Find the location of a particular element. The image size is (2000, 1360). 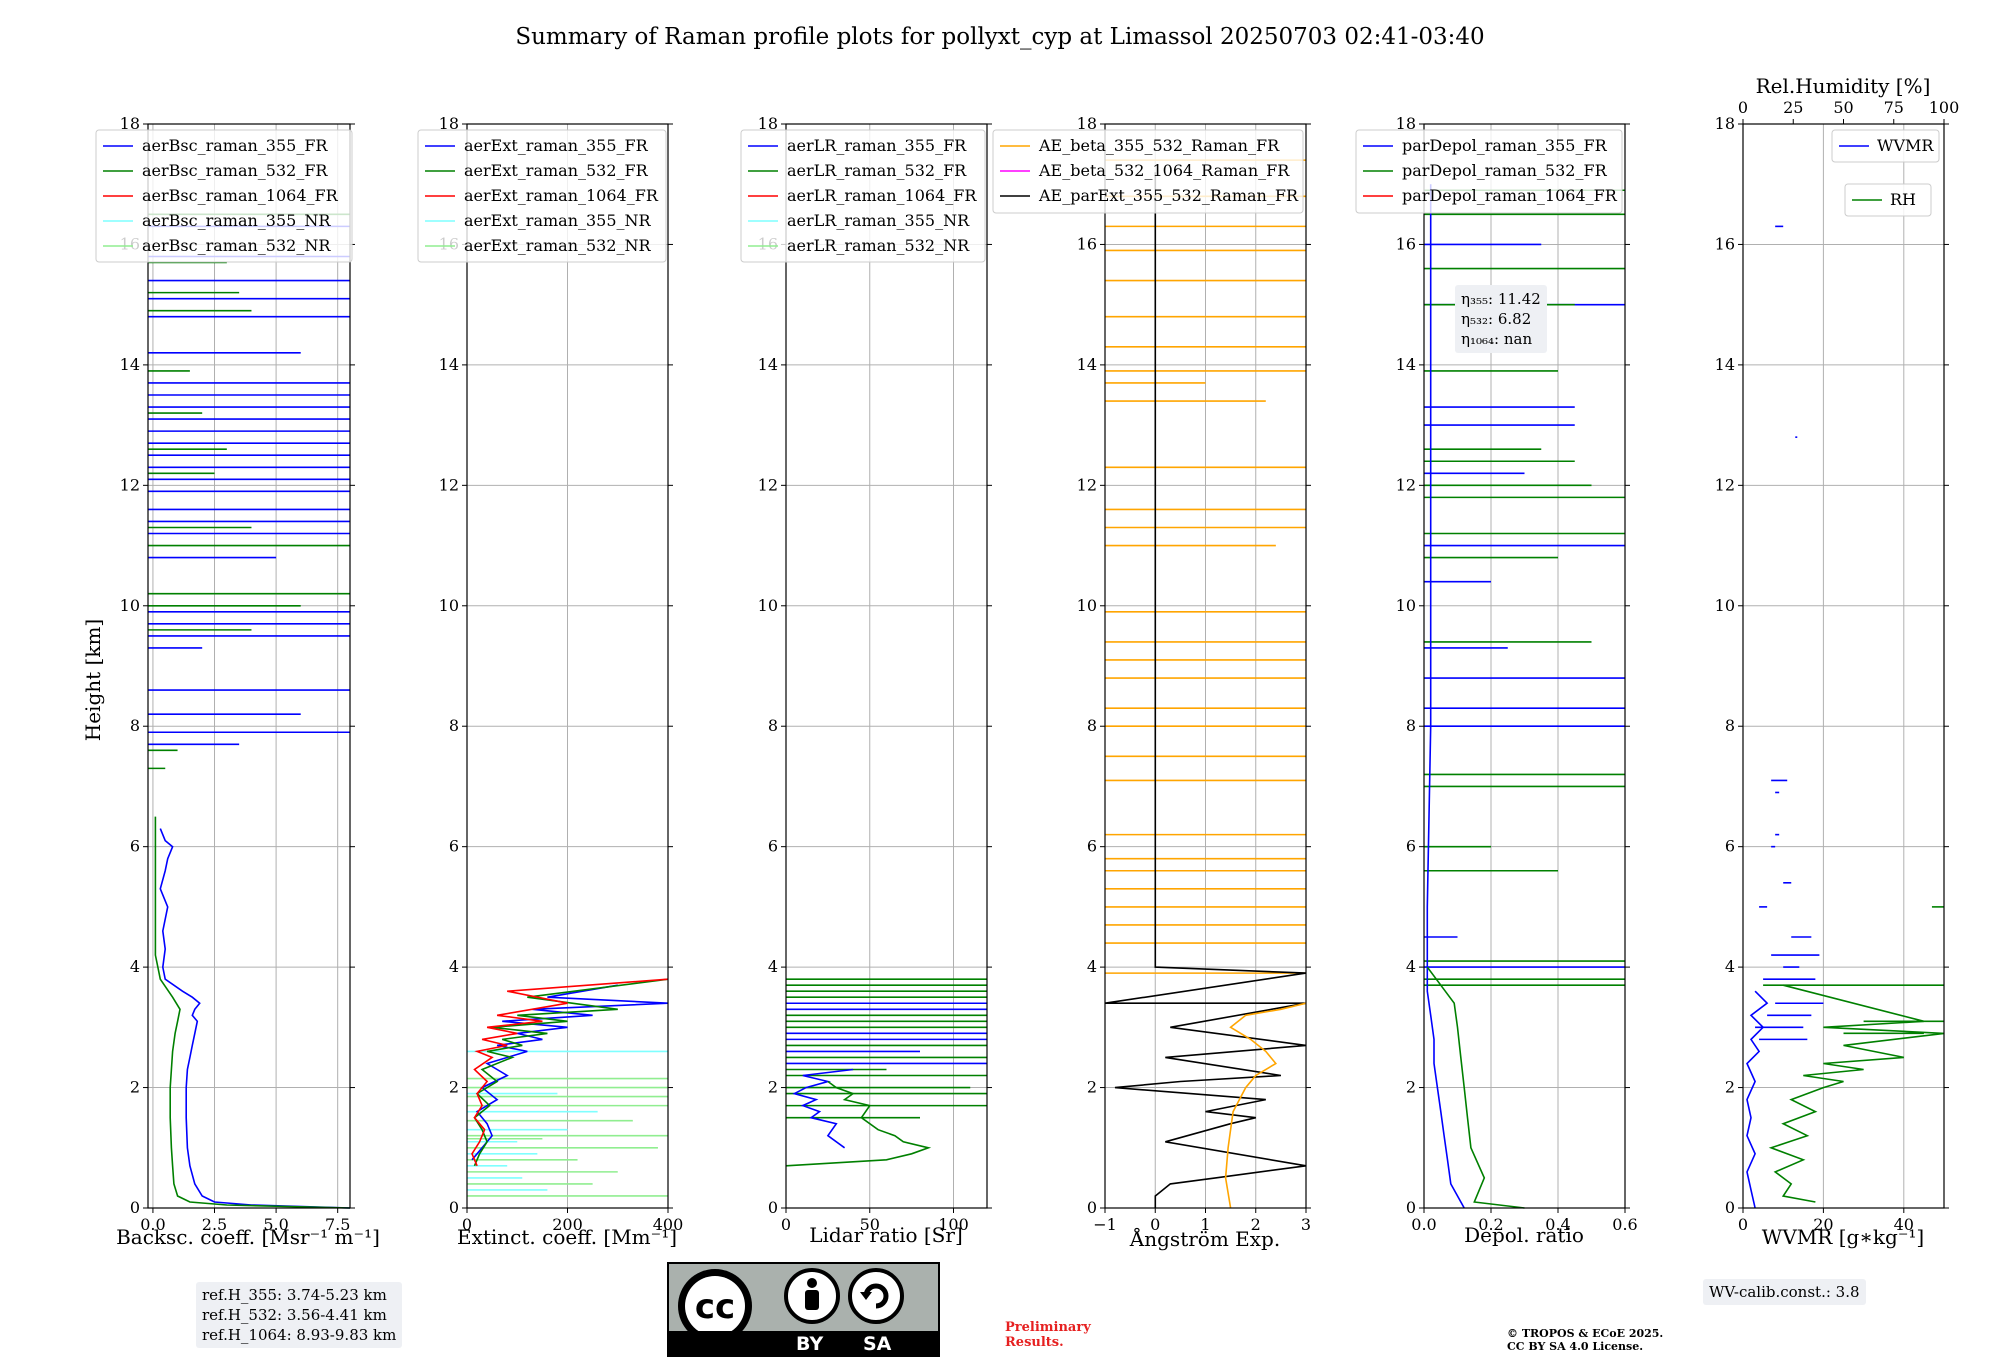

depolarization-xlabel: Depol. ratio is located at coordinates (1524, 1235).